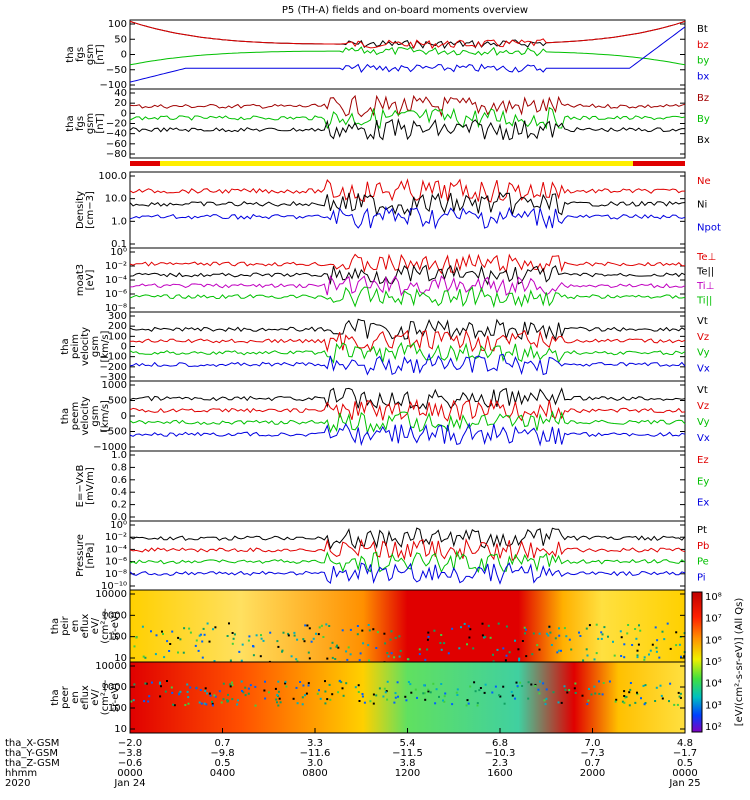 The width and height of the screenshot is (750, 800). Describe the element at coordinates (130, 763) in the screenshot. I see `x-tick-label: −0.6` at that location.